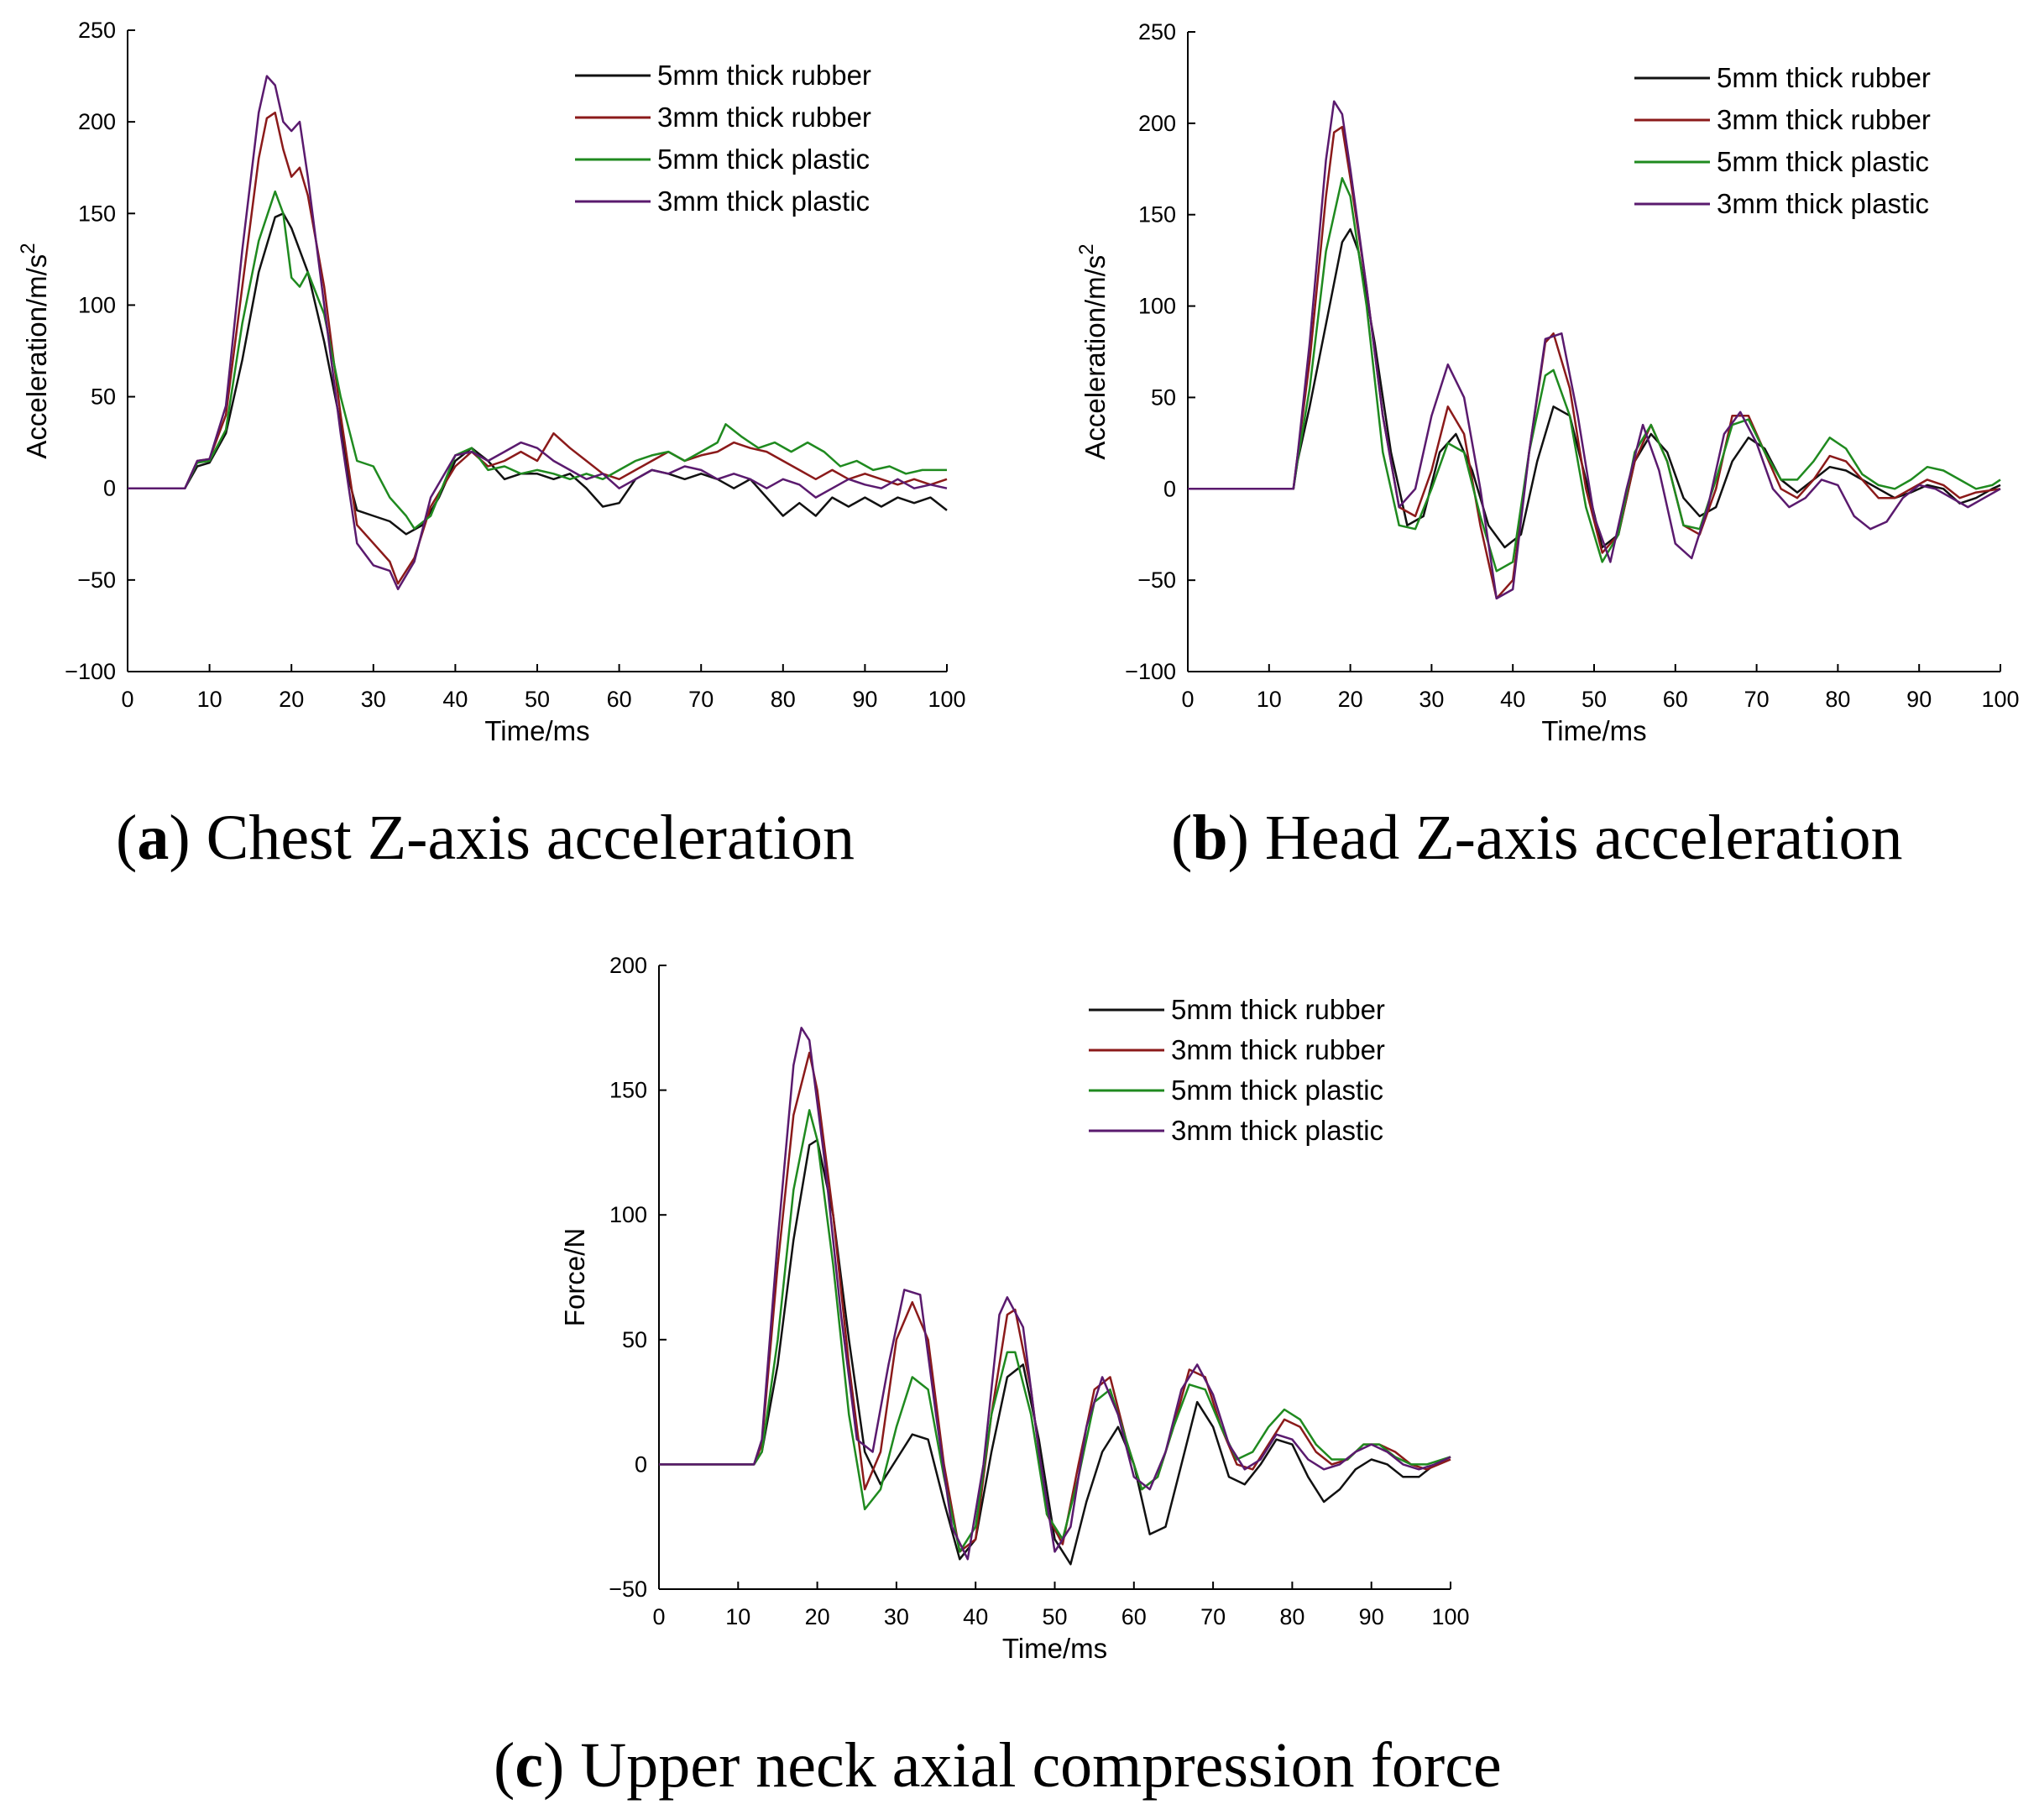 This screenshot has height=1820, width=2039. Describe the element at coordinates (486, 838) in the screenshot. I see `caption-a: (a) Chest Z-axis acceleration` at that location.